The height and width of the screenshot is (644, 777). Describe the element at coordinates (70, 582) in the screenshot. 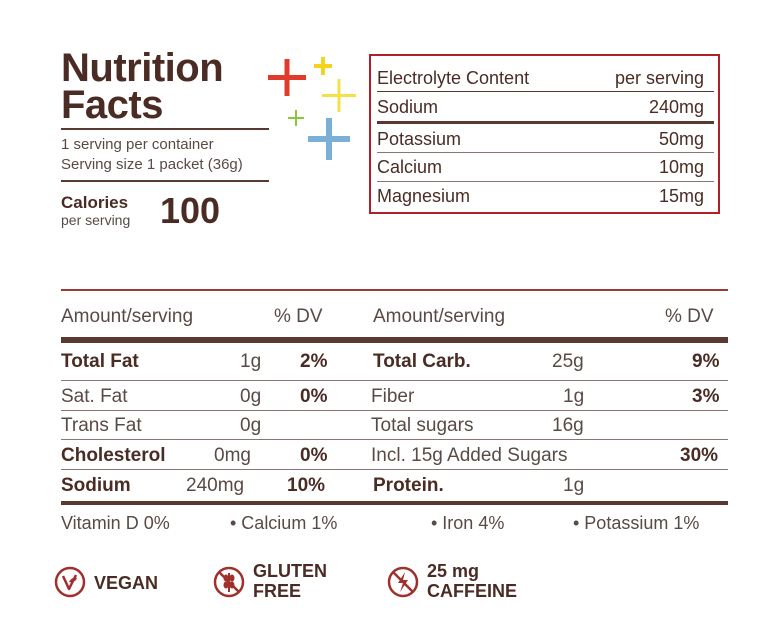

I see `vegan-leaf-icon` at that location.